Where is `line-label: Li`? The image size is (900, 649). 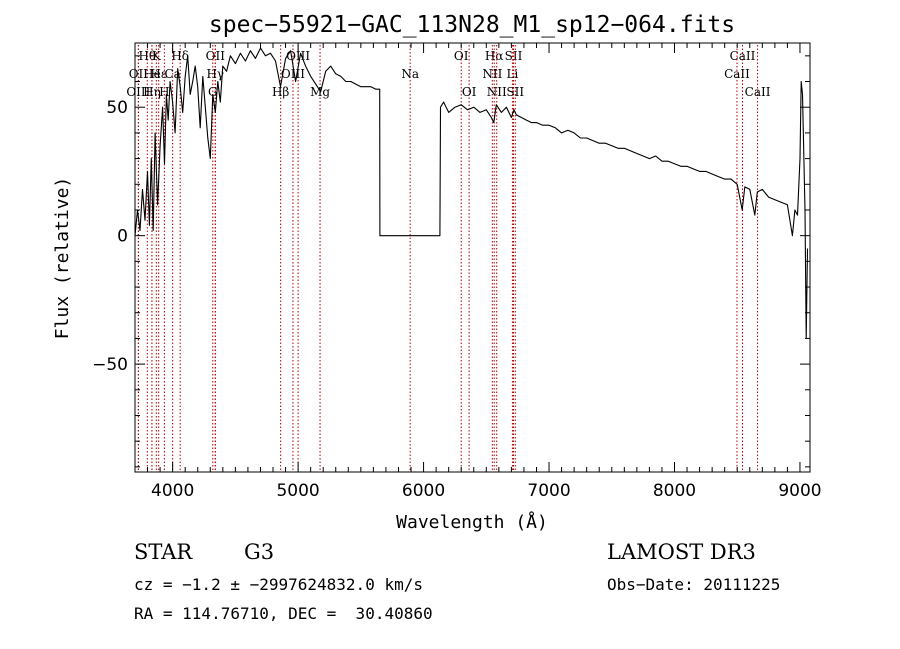 line-label: Li is located at coordinates (512, 74).